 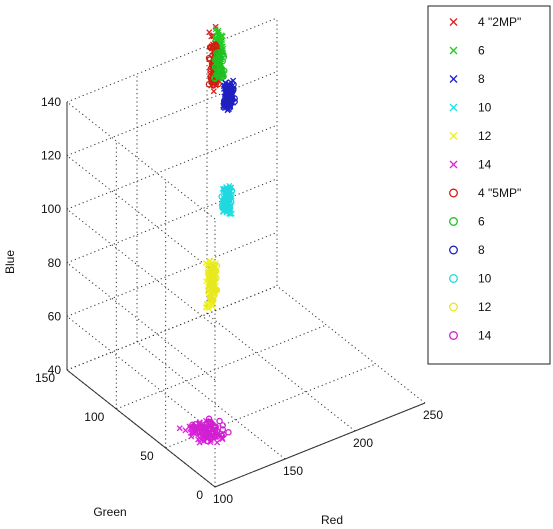 What do you see at coordinates (332, 520) in the screenshot?
I see `x-axis-label: Red` at bounding box center [332, 520].